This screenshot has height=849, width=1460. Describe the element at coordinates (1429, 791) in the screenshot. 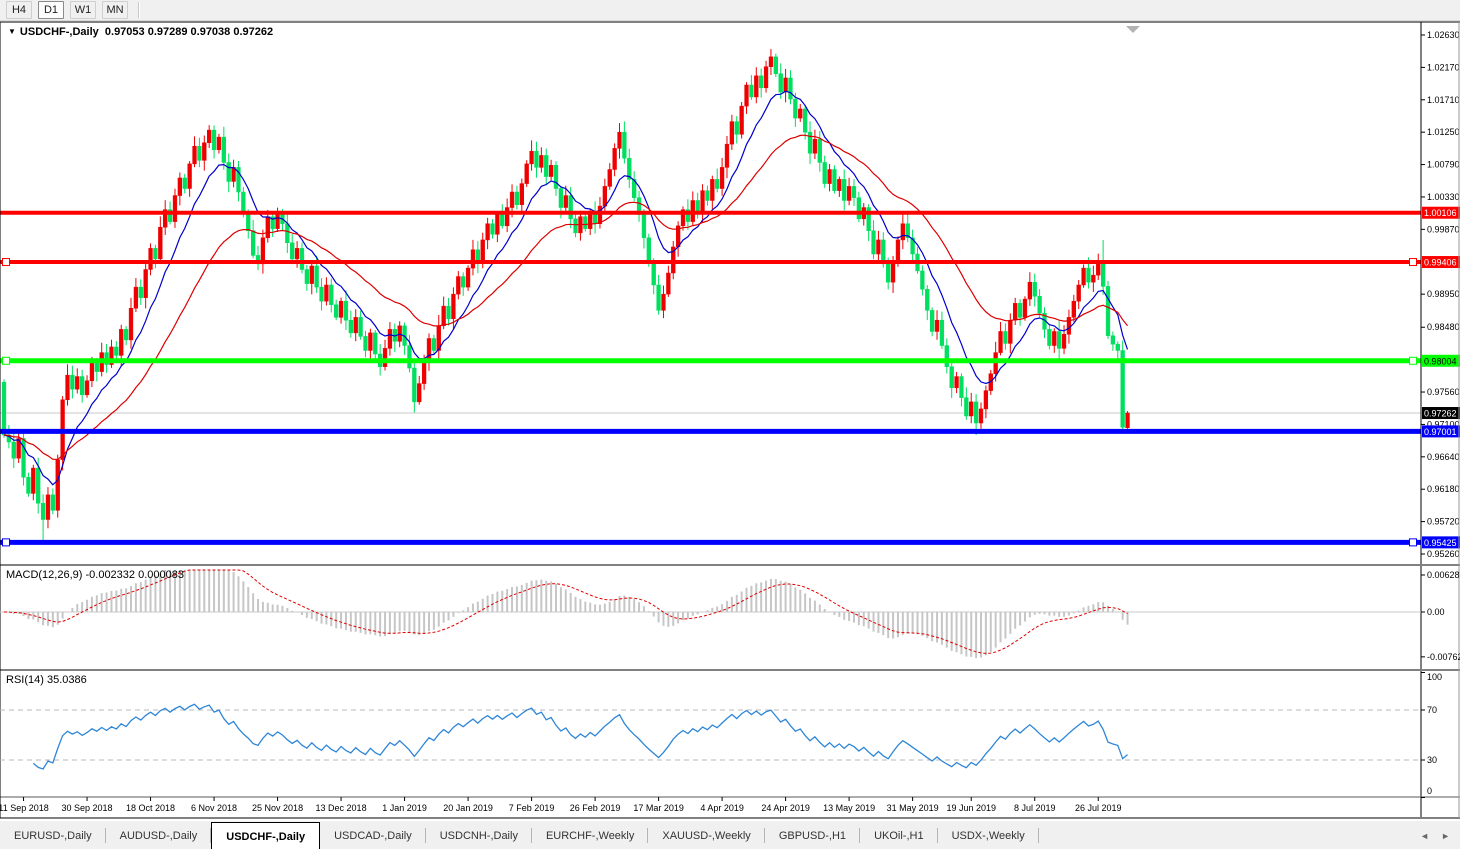

I see `rsi-axis-label: 0` at that location.